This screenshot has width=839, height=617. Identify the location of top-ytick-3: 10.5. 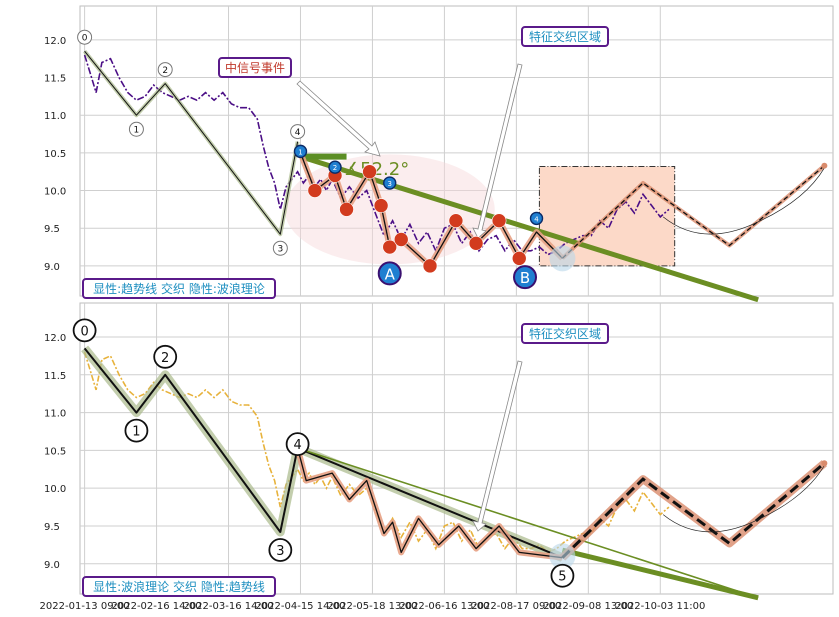
(55, 154).